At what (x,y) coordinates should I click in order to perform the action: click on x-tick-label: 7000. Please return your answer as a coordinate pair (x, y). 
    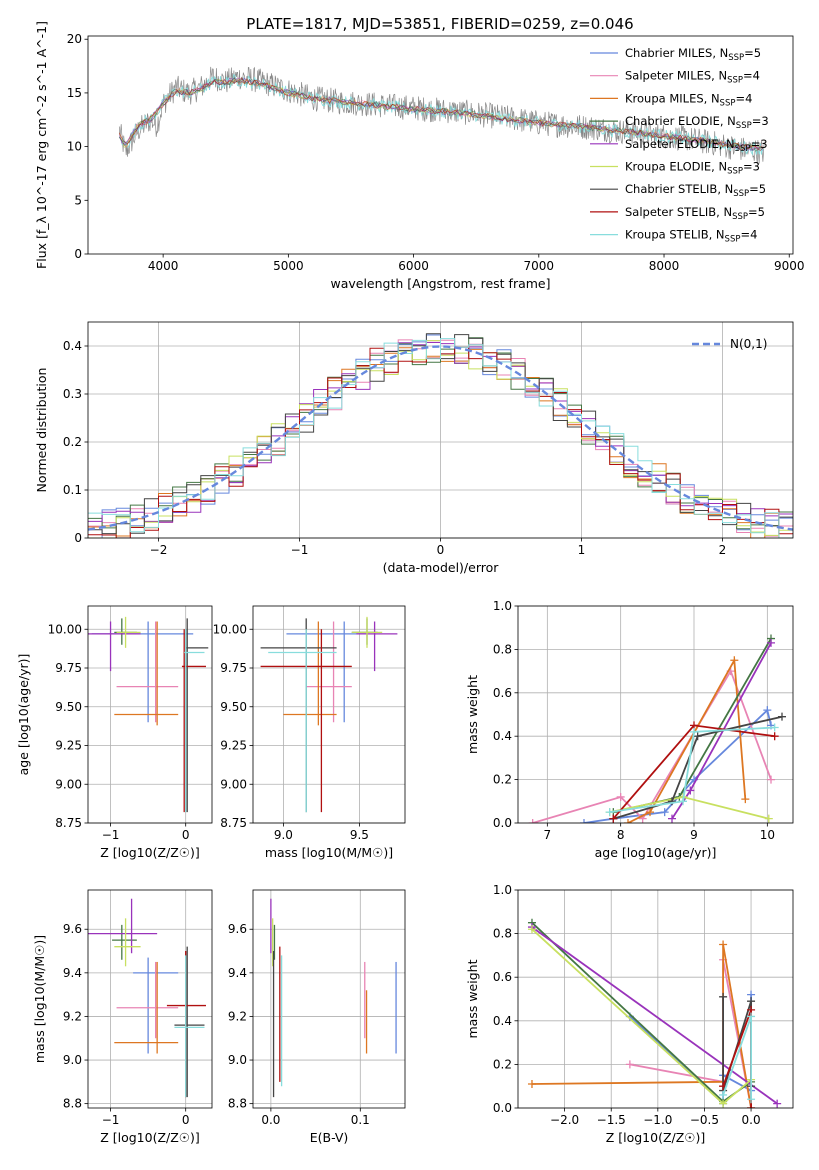
    Looking at the image, I should click on (539, 266).